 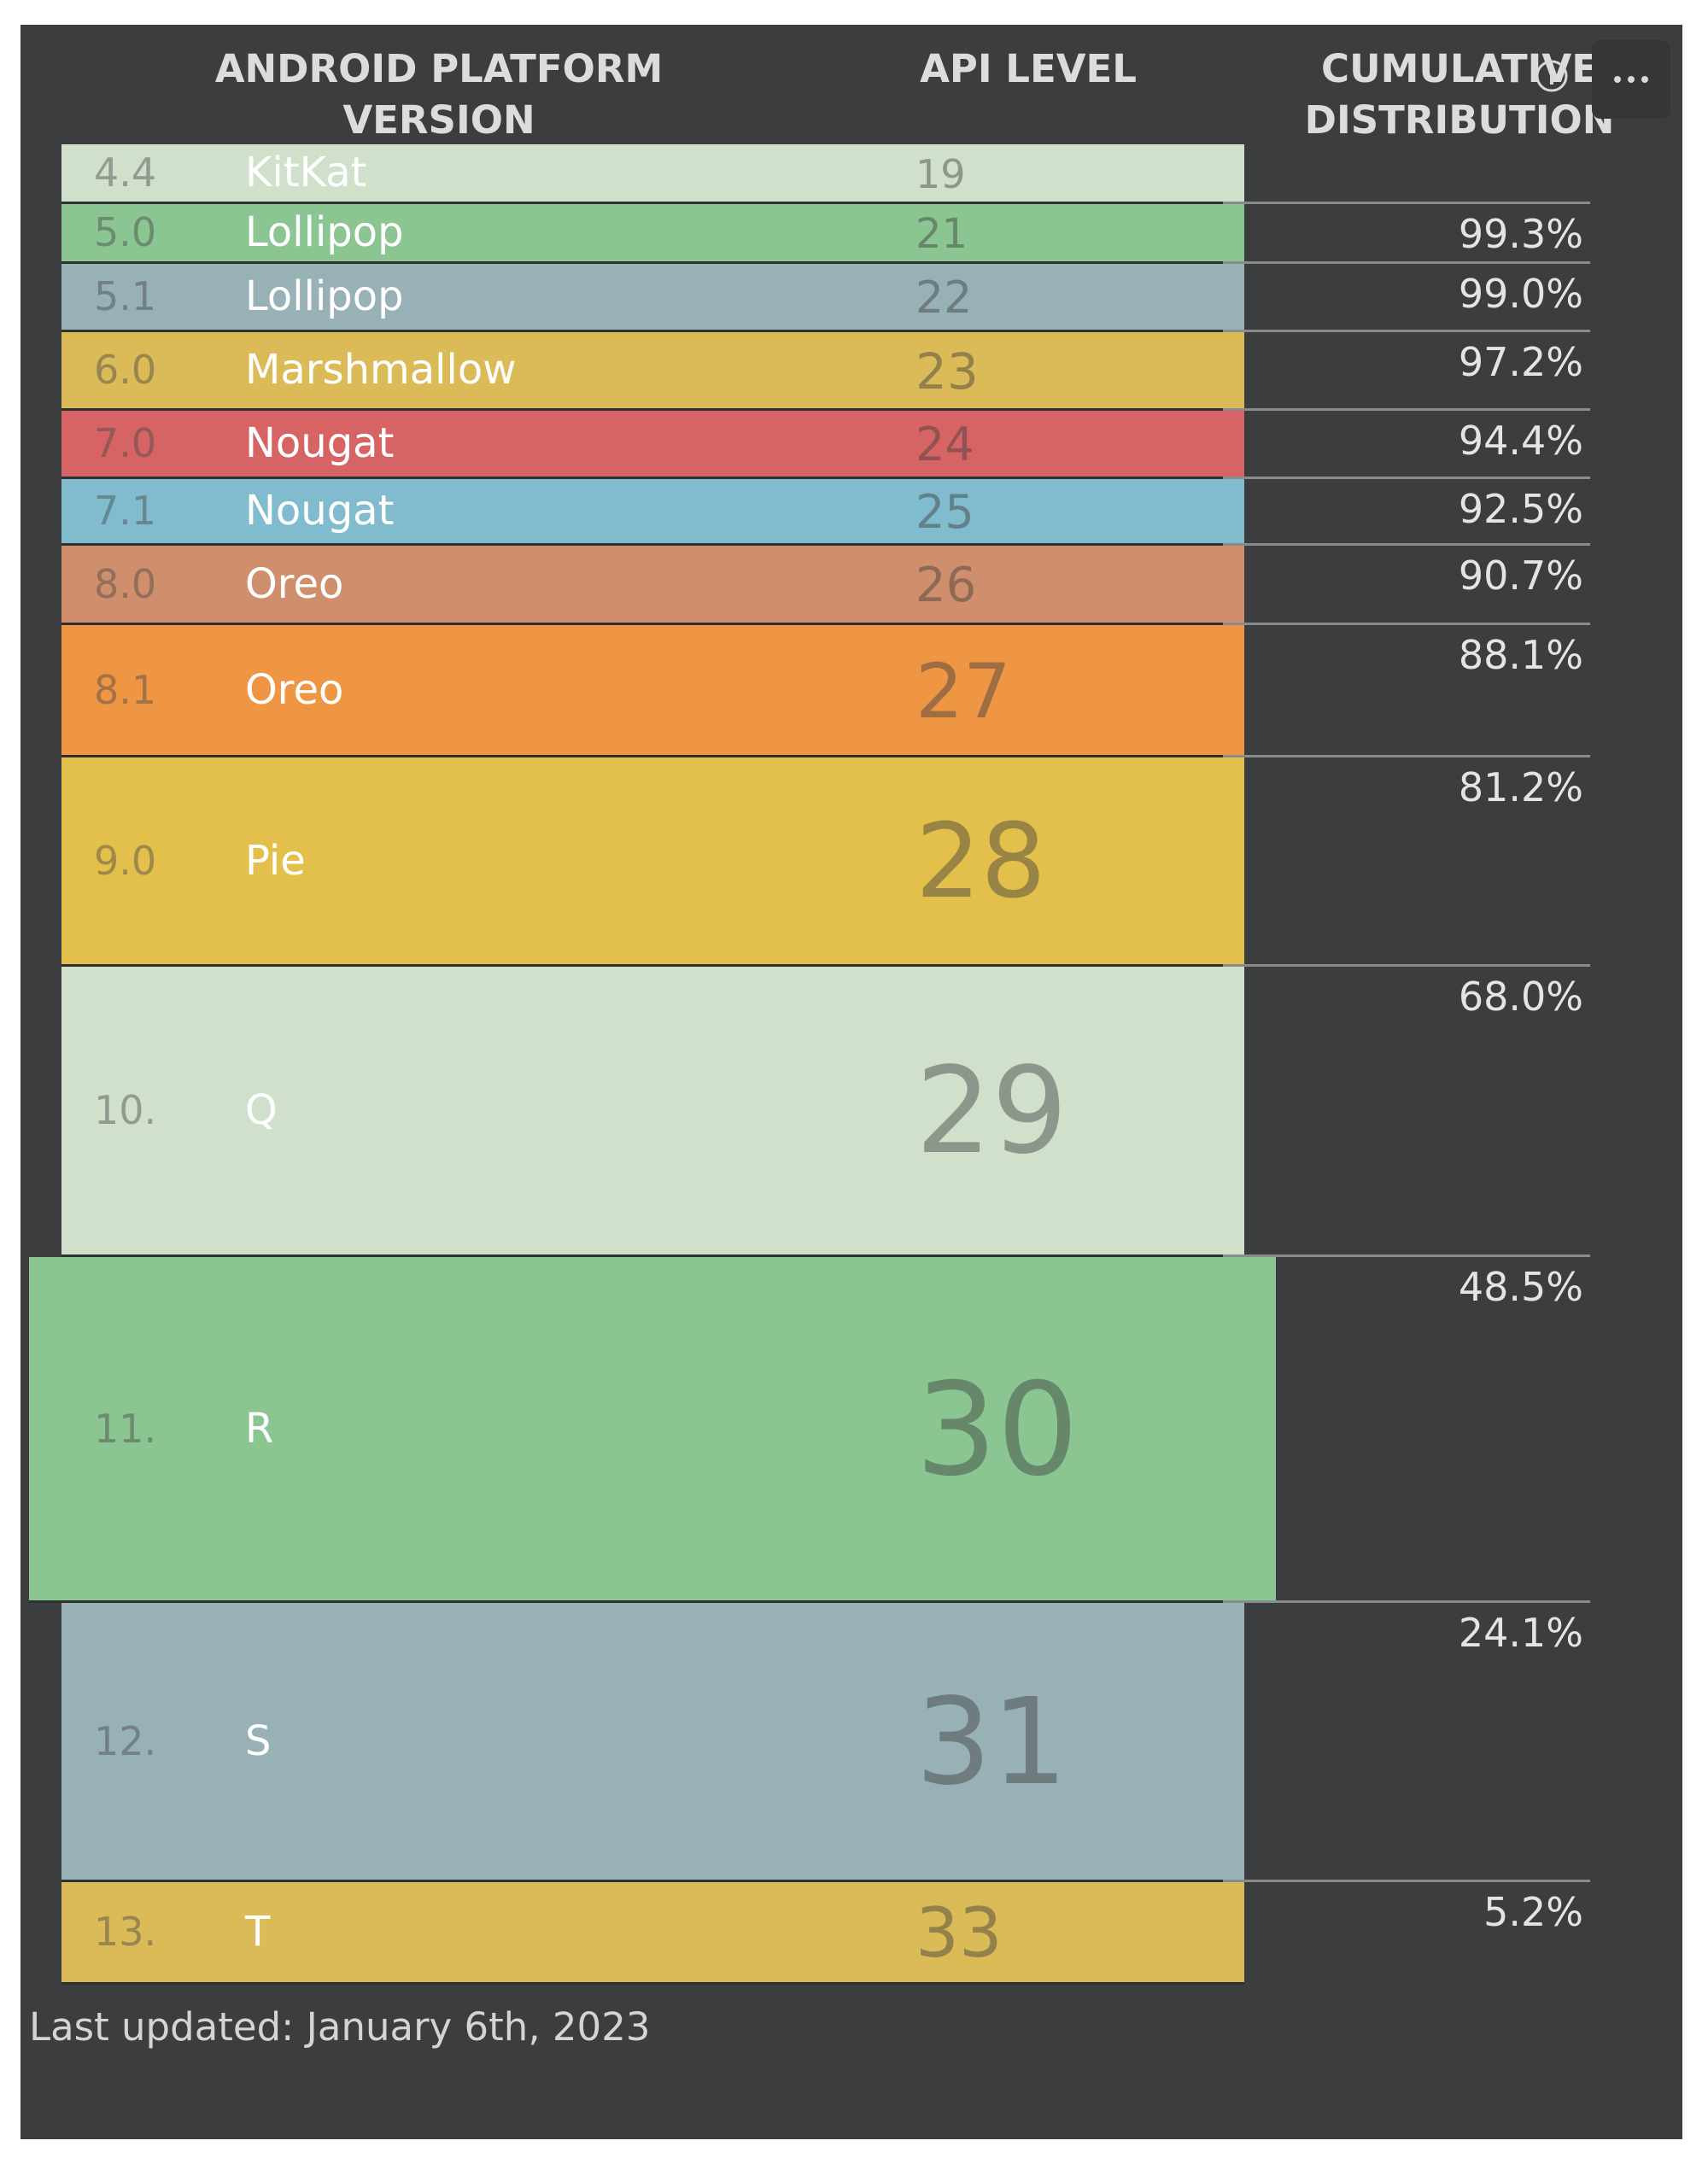 What do you see at coordinates (652, 234) in the screenshot?
I see `table-row: 5.0 Lollipop 21` at bounding box center [652, 234].